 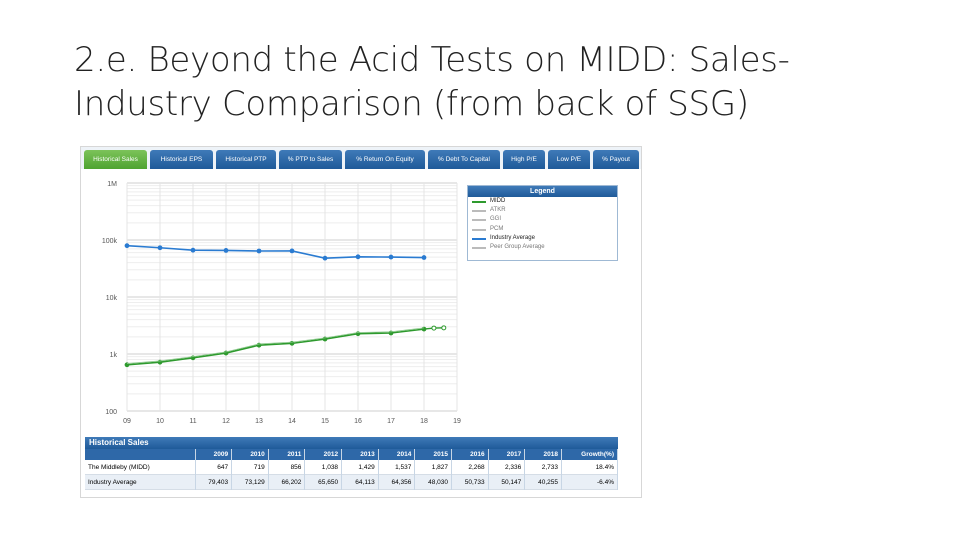 I want to click on table-title: Historical Sales, so click(x=351, y=443).